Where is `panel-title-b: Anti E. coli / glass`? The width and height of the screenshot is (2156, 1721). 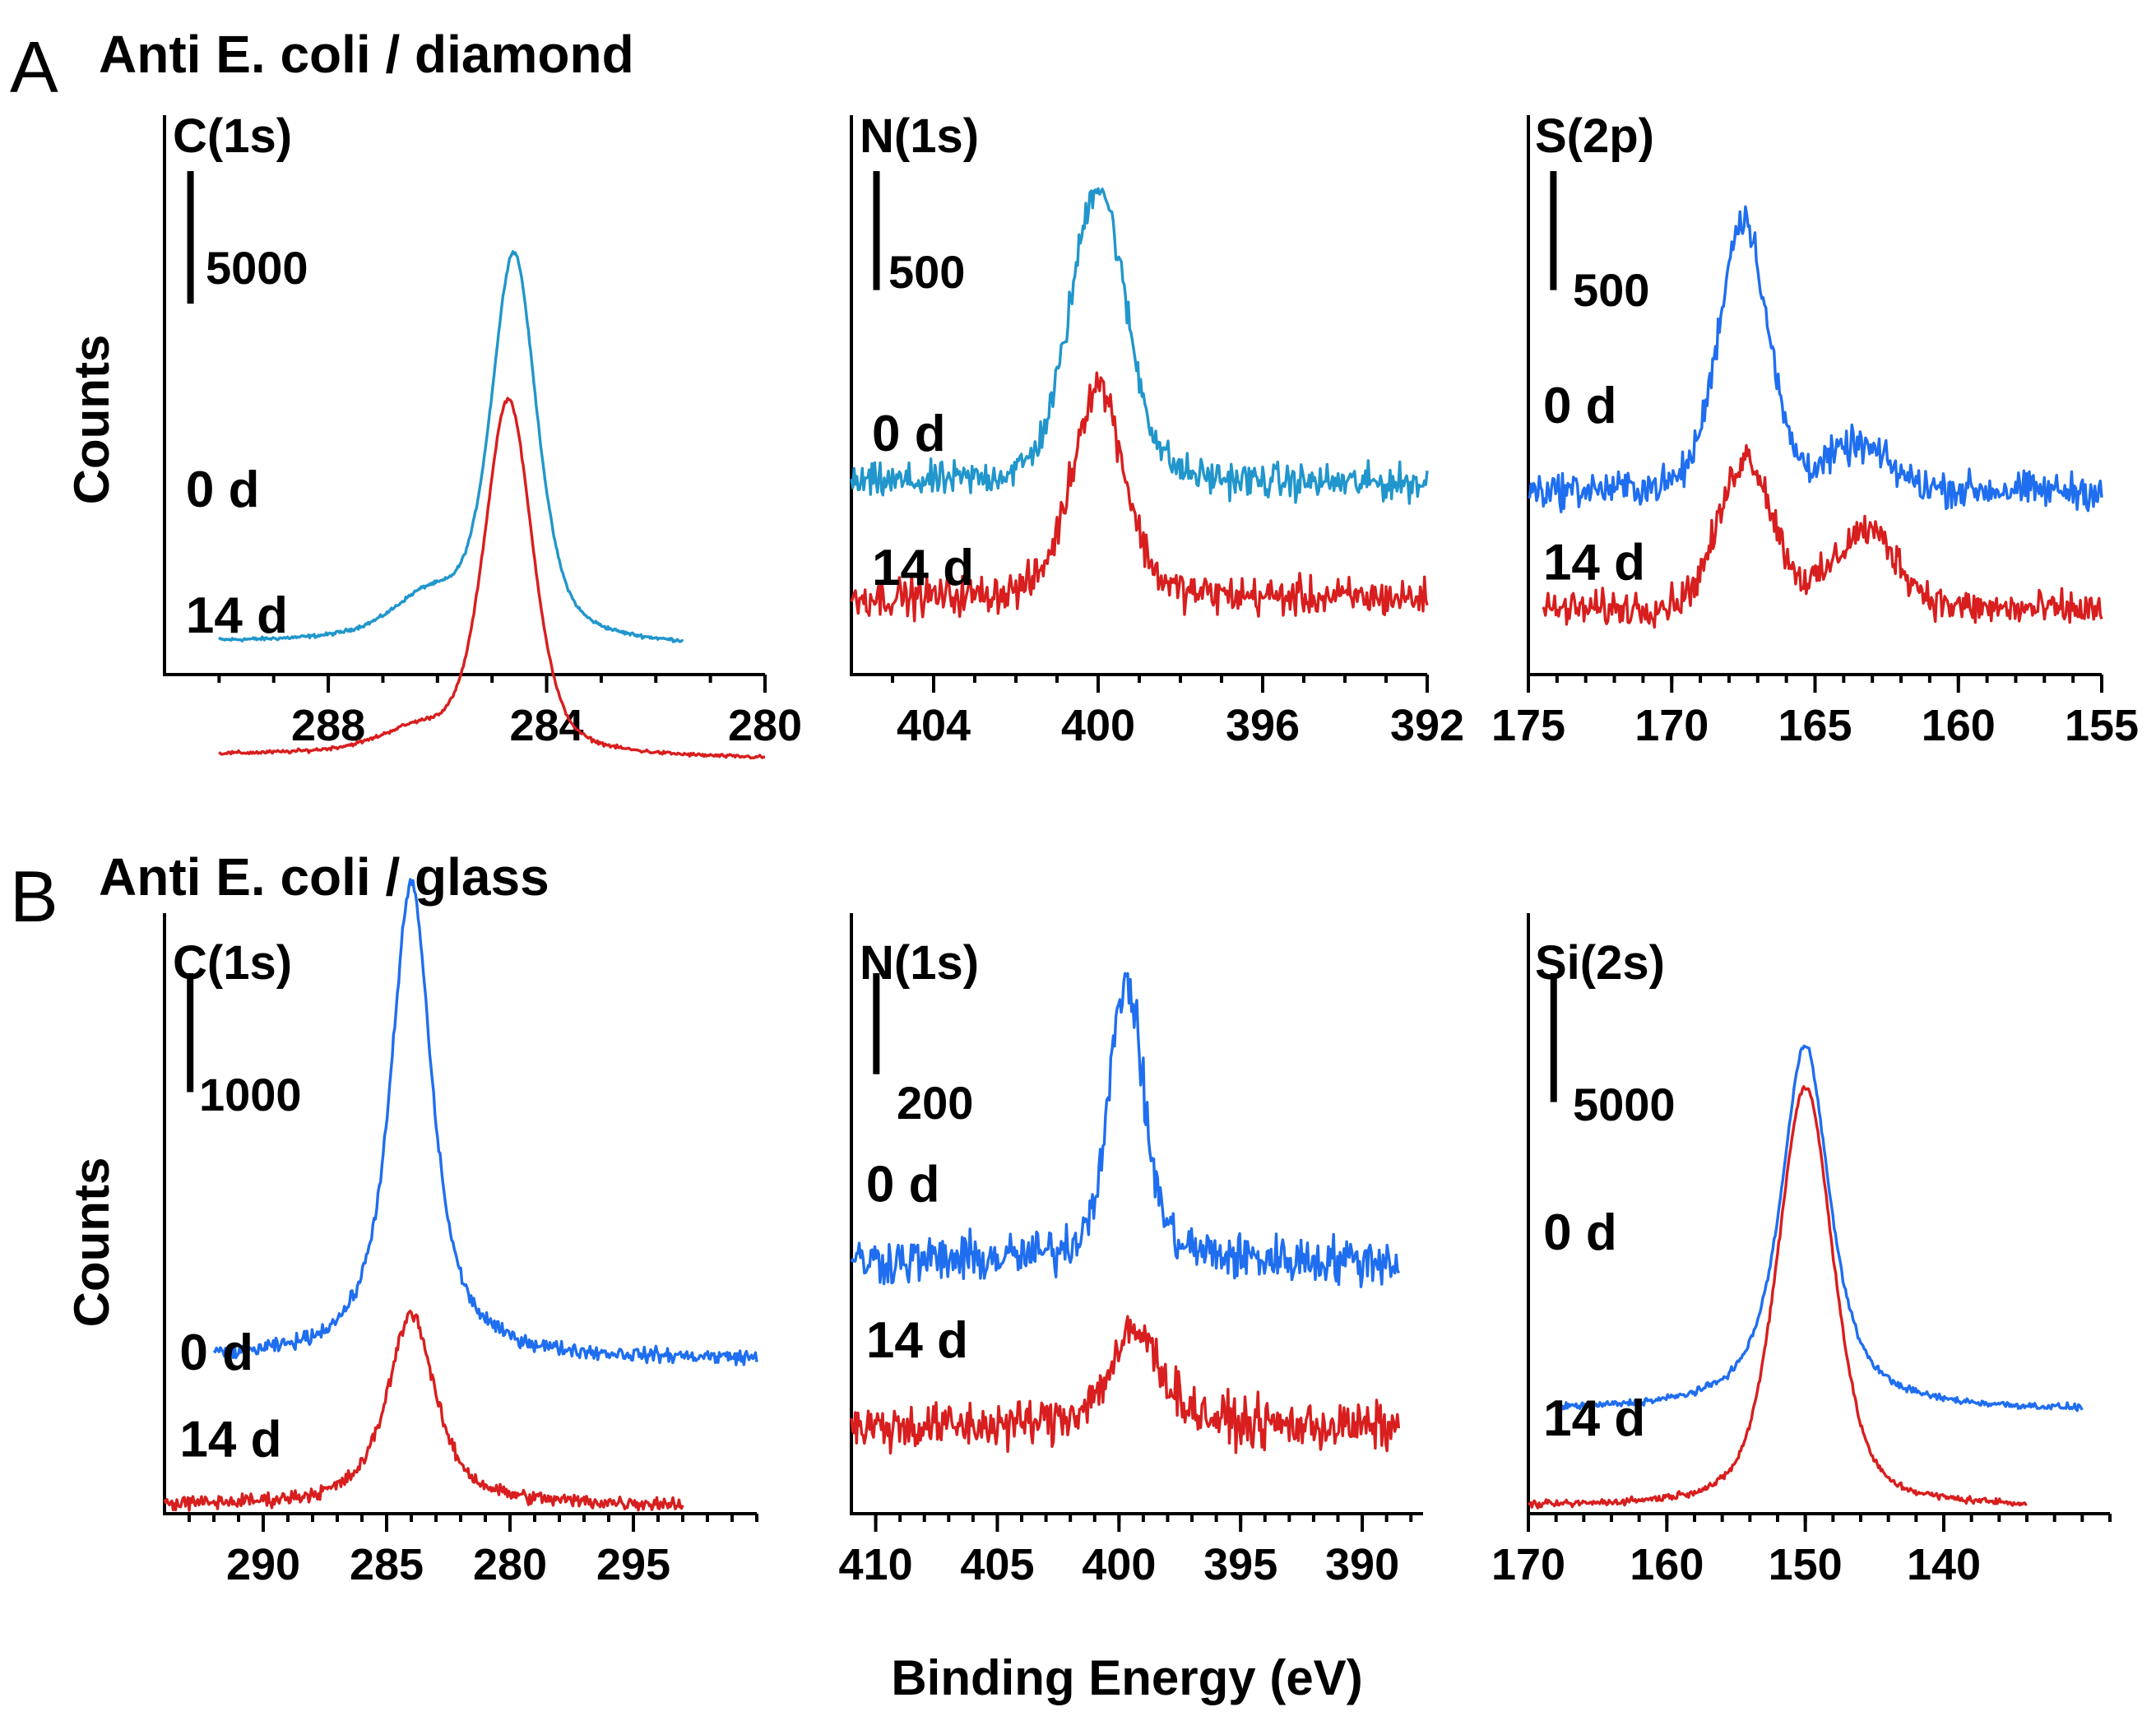 panel-title-b: Anti E. coli / glass is located at coordinates (324, 877).